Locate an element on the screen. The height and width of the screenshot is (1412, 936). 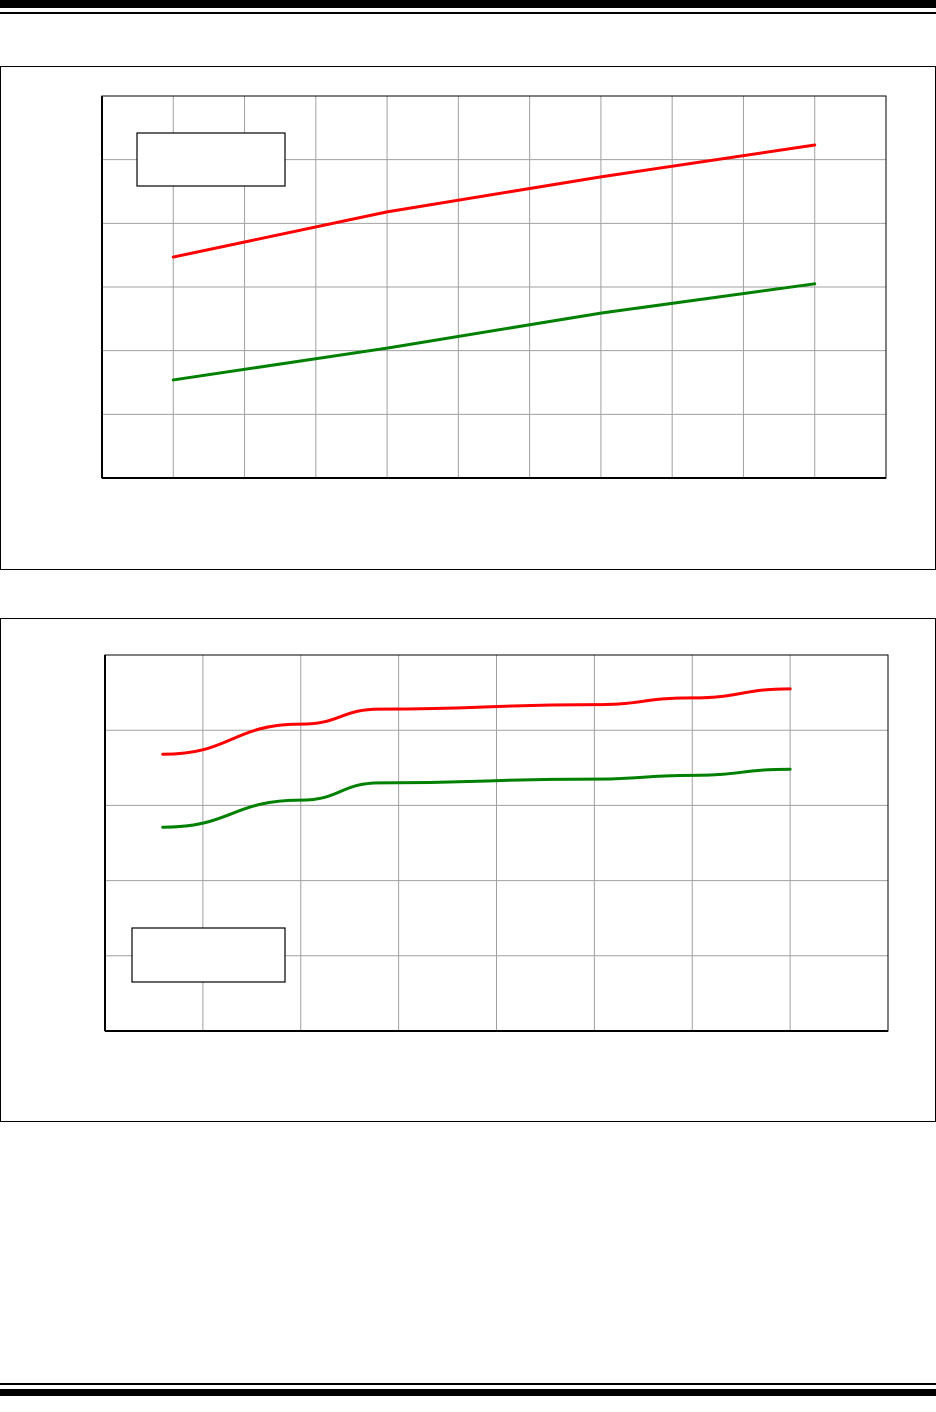
footer-rule-thick is located at coordinates (468, 1392).